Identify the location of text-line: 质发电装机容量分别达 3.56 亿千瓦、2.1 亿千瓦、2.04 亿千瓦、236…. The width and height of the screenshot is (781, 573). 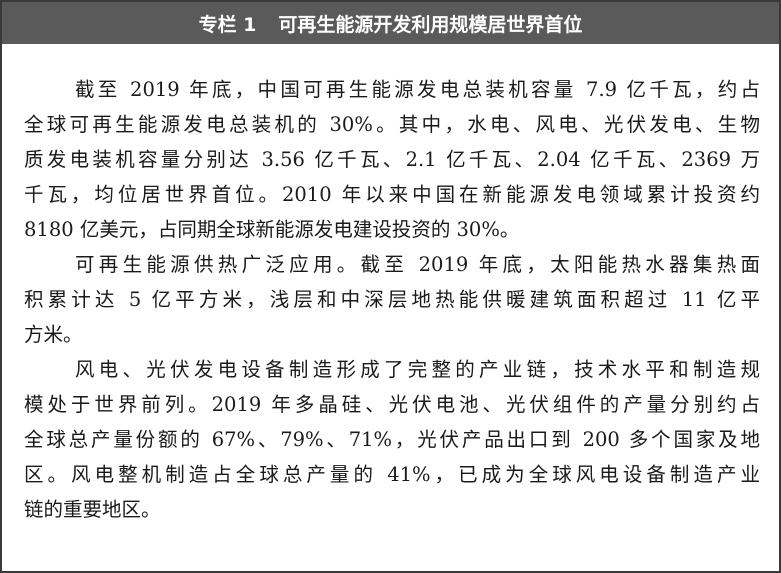
(392, 159).